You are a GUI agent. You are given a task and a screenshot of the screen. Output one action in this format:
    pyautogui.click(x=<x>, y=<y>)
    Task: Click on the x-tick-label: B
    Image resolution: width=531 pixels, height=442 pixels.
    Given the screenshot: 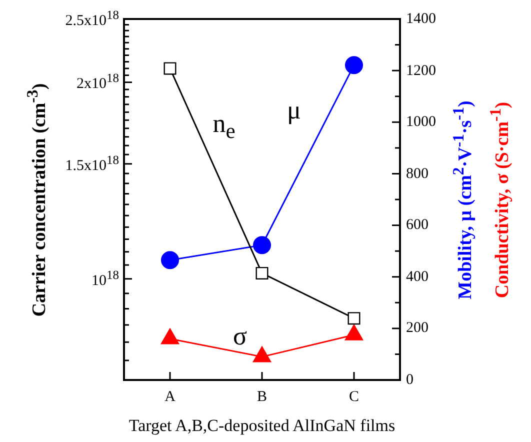 What is the action you would take?
    pyautogui.click(x=262, y=397)
    